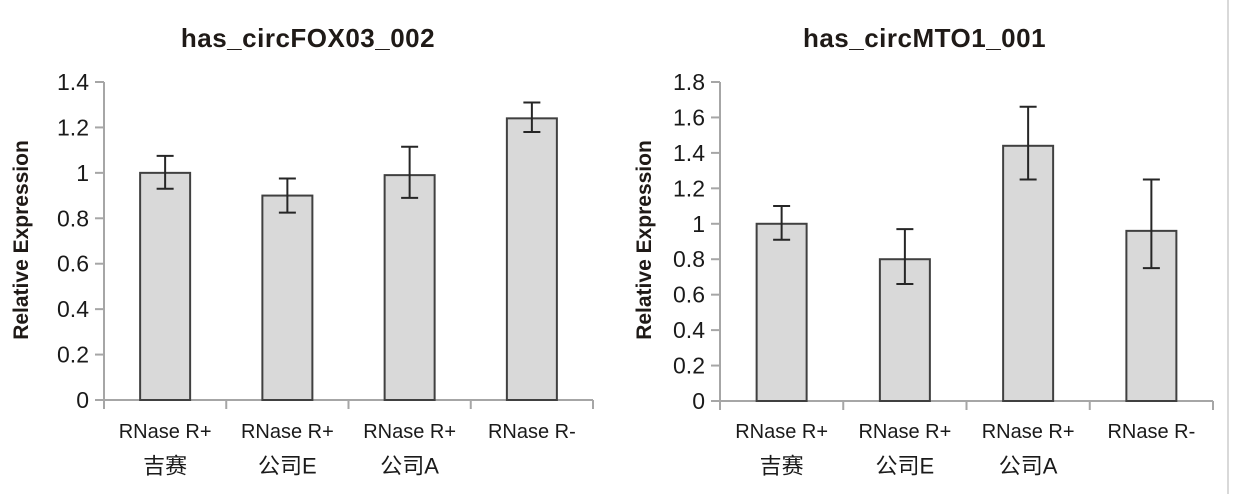  What do you see at coordinates (689, 82) in the screenshot?
I see `y-tick-label: 1.8` at bounding box center [689, 82].